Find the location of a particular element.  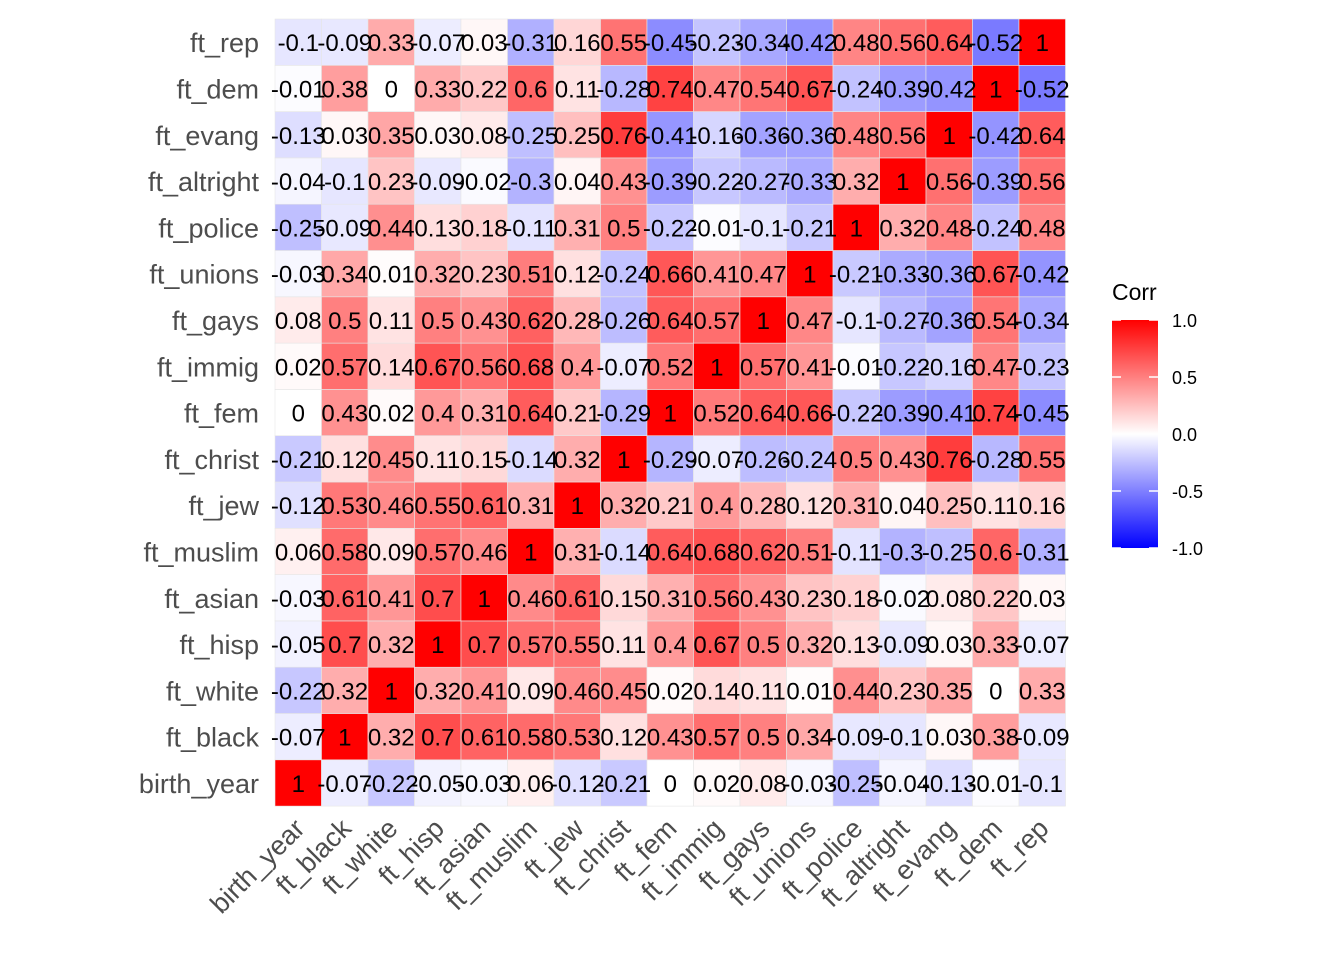

cell-value-label: 0.43 is located at coordinates (670, 738).